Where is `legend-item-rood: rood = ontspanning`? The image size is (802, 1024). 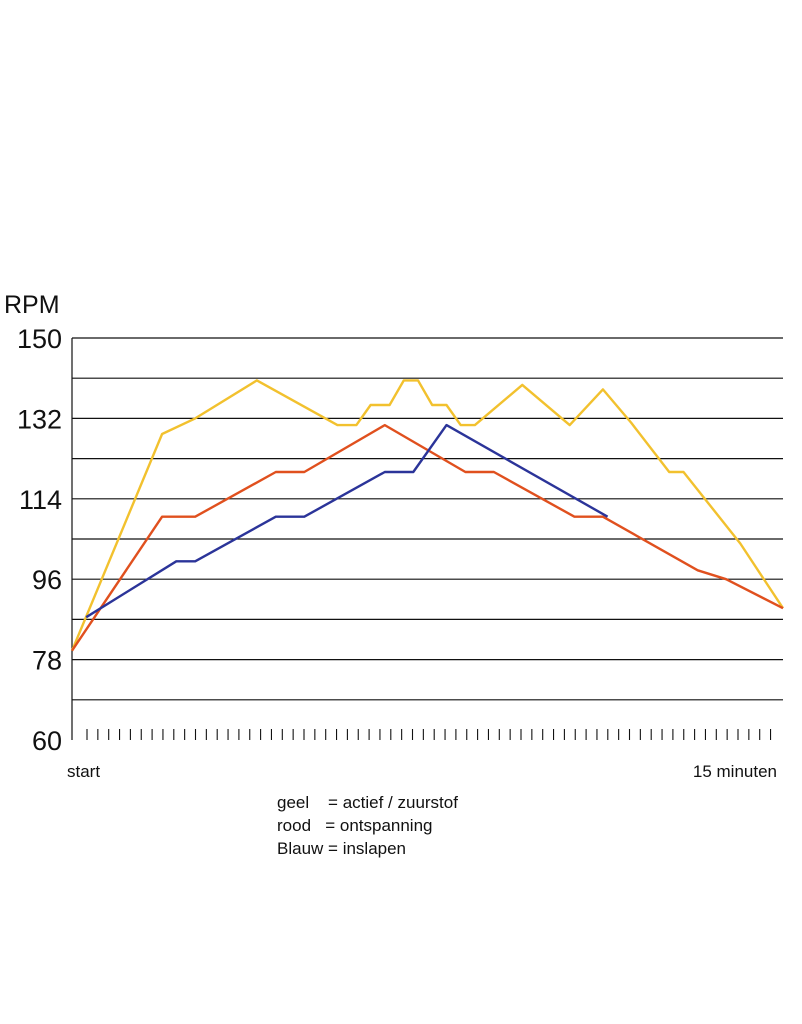
legend-item-rood: rood = ontspanning is located at coordinates (367, 825).